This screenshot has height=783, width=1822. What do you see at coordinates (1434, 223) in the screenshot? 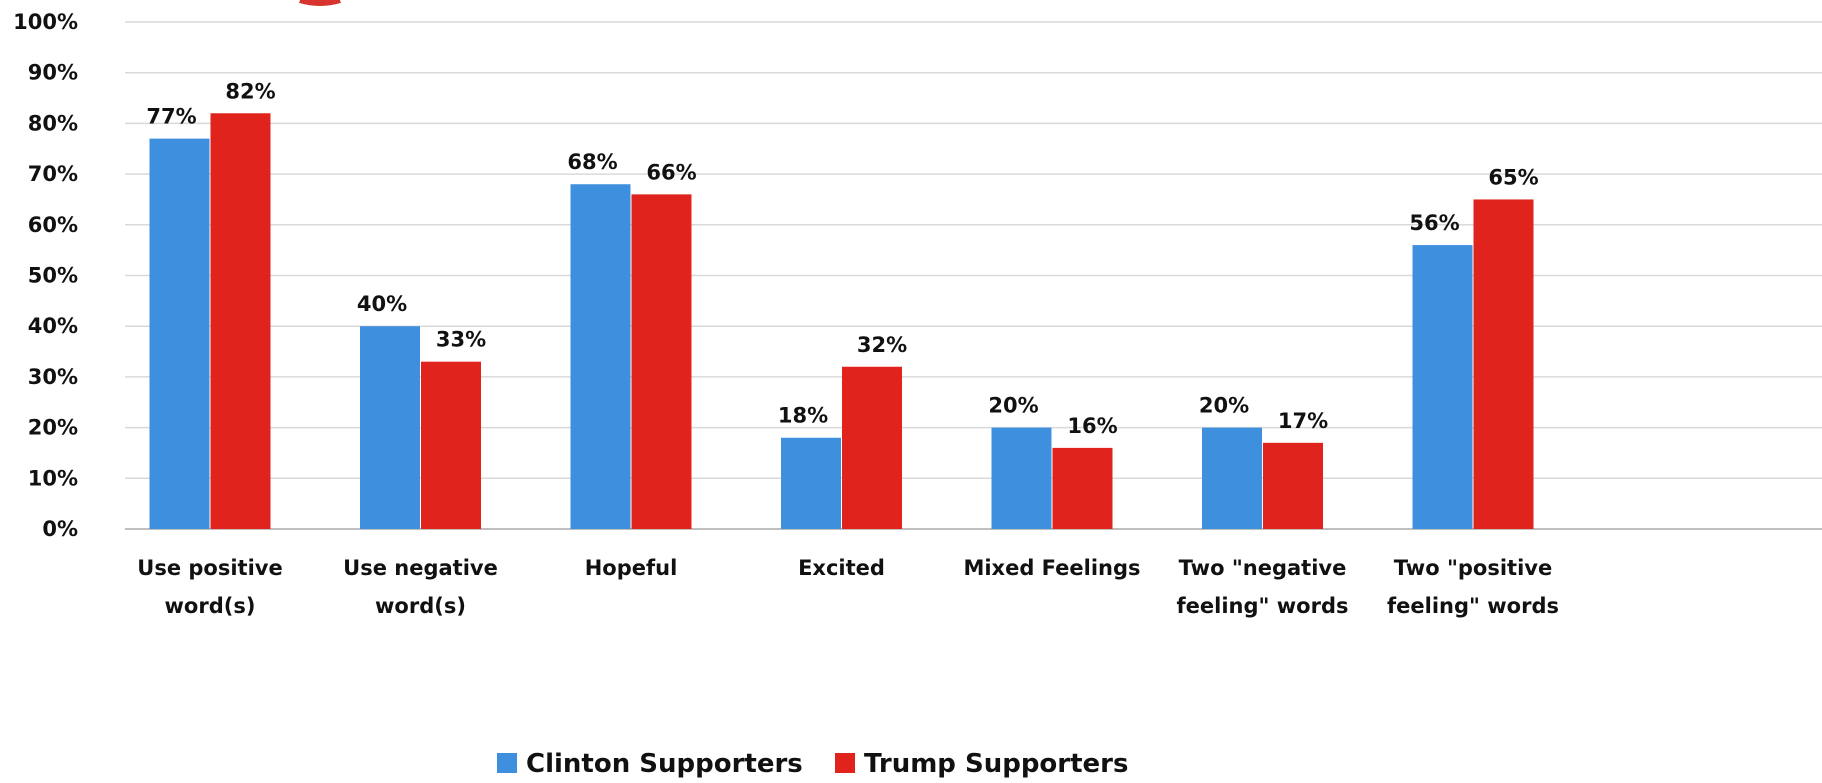
I see `data-label: 56%` at bounding box center [1434, 223].